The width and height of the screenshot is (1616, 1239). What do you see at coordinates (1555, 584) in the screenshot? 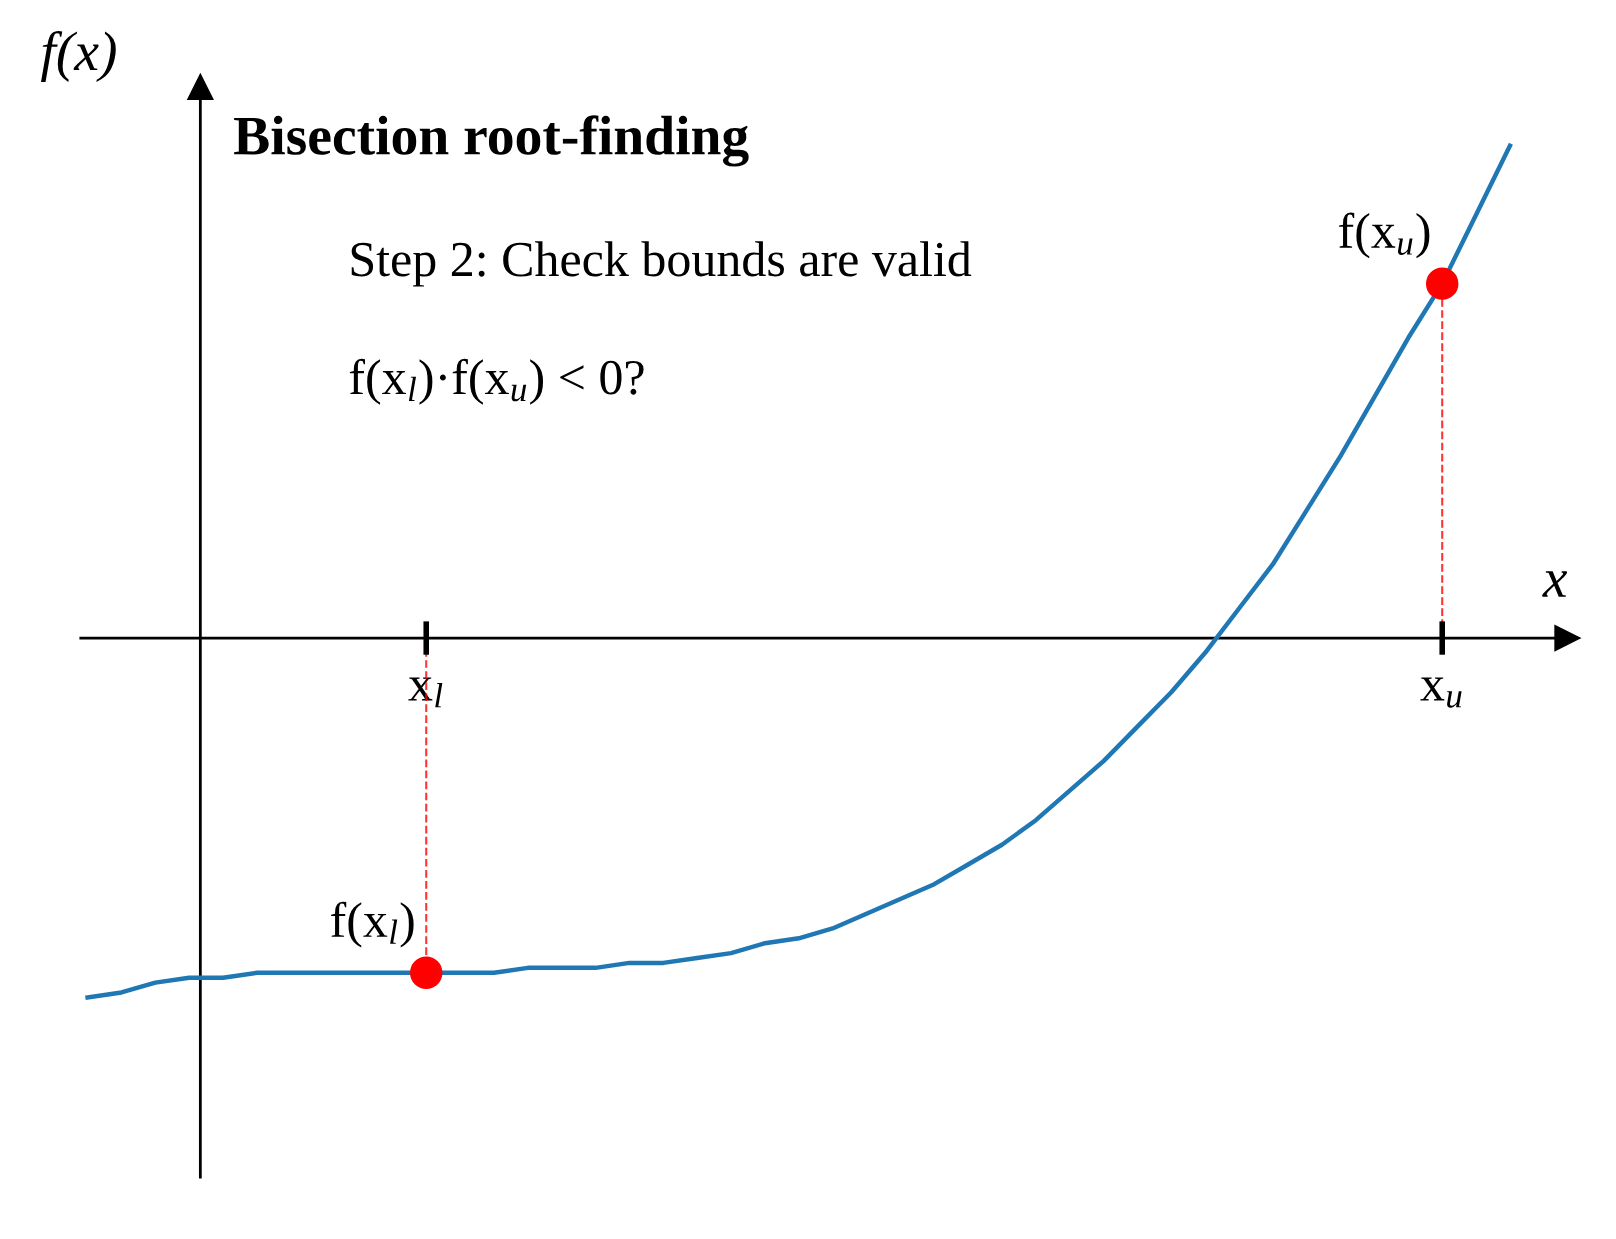
I see `x-axis-title: x` at bounding box center [1555, 584].